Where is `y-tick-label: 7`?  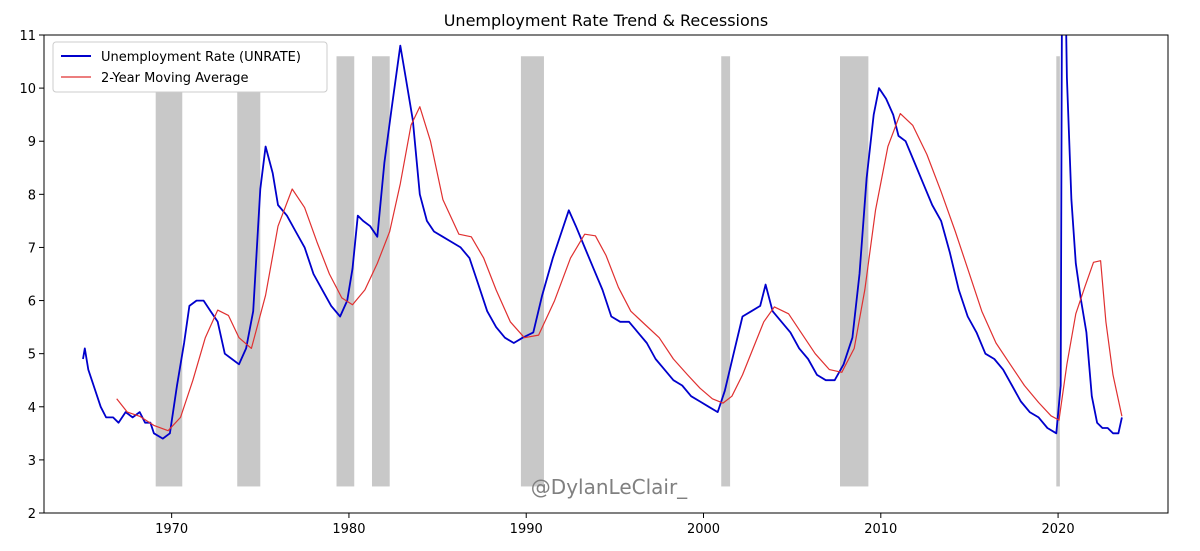
y-tick-label: 7 is located at coordinates (32, 248).